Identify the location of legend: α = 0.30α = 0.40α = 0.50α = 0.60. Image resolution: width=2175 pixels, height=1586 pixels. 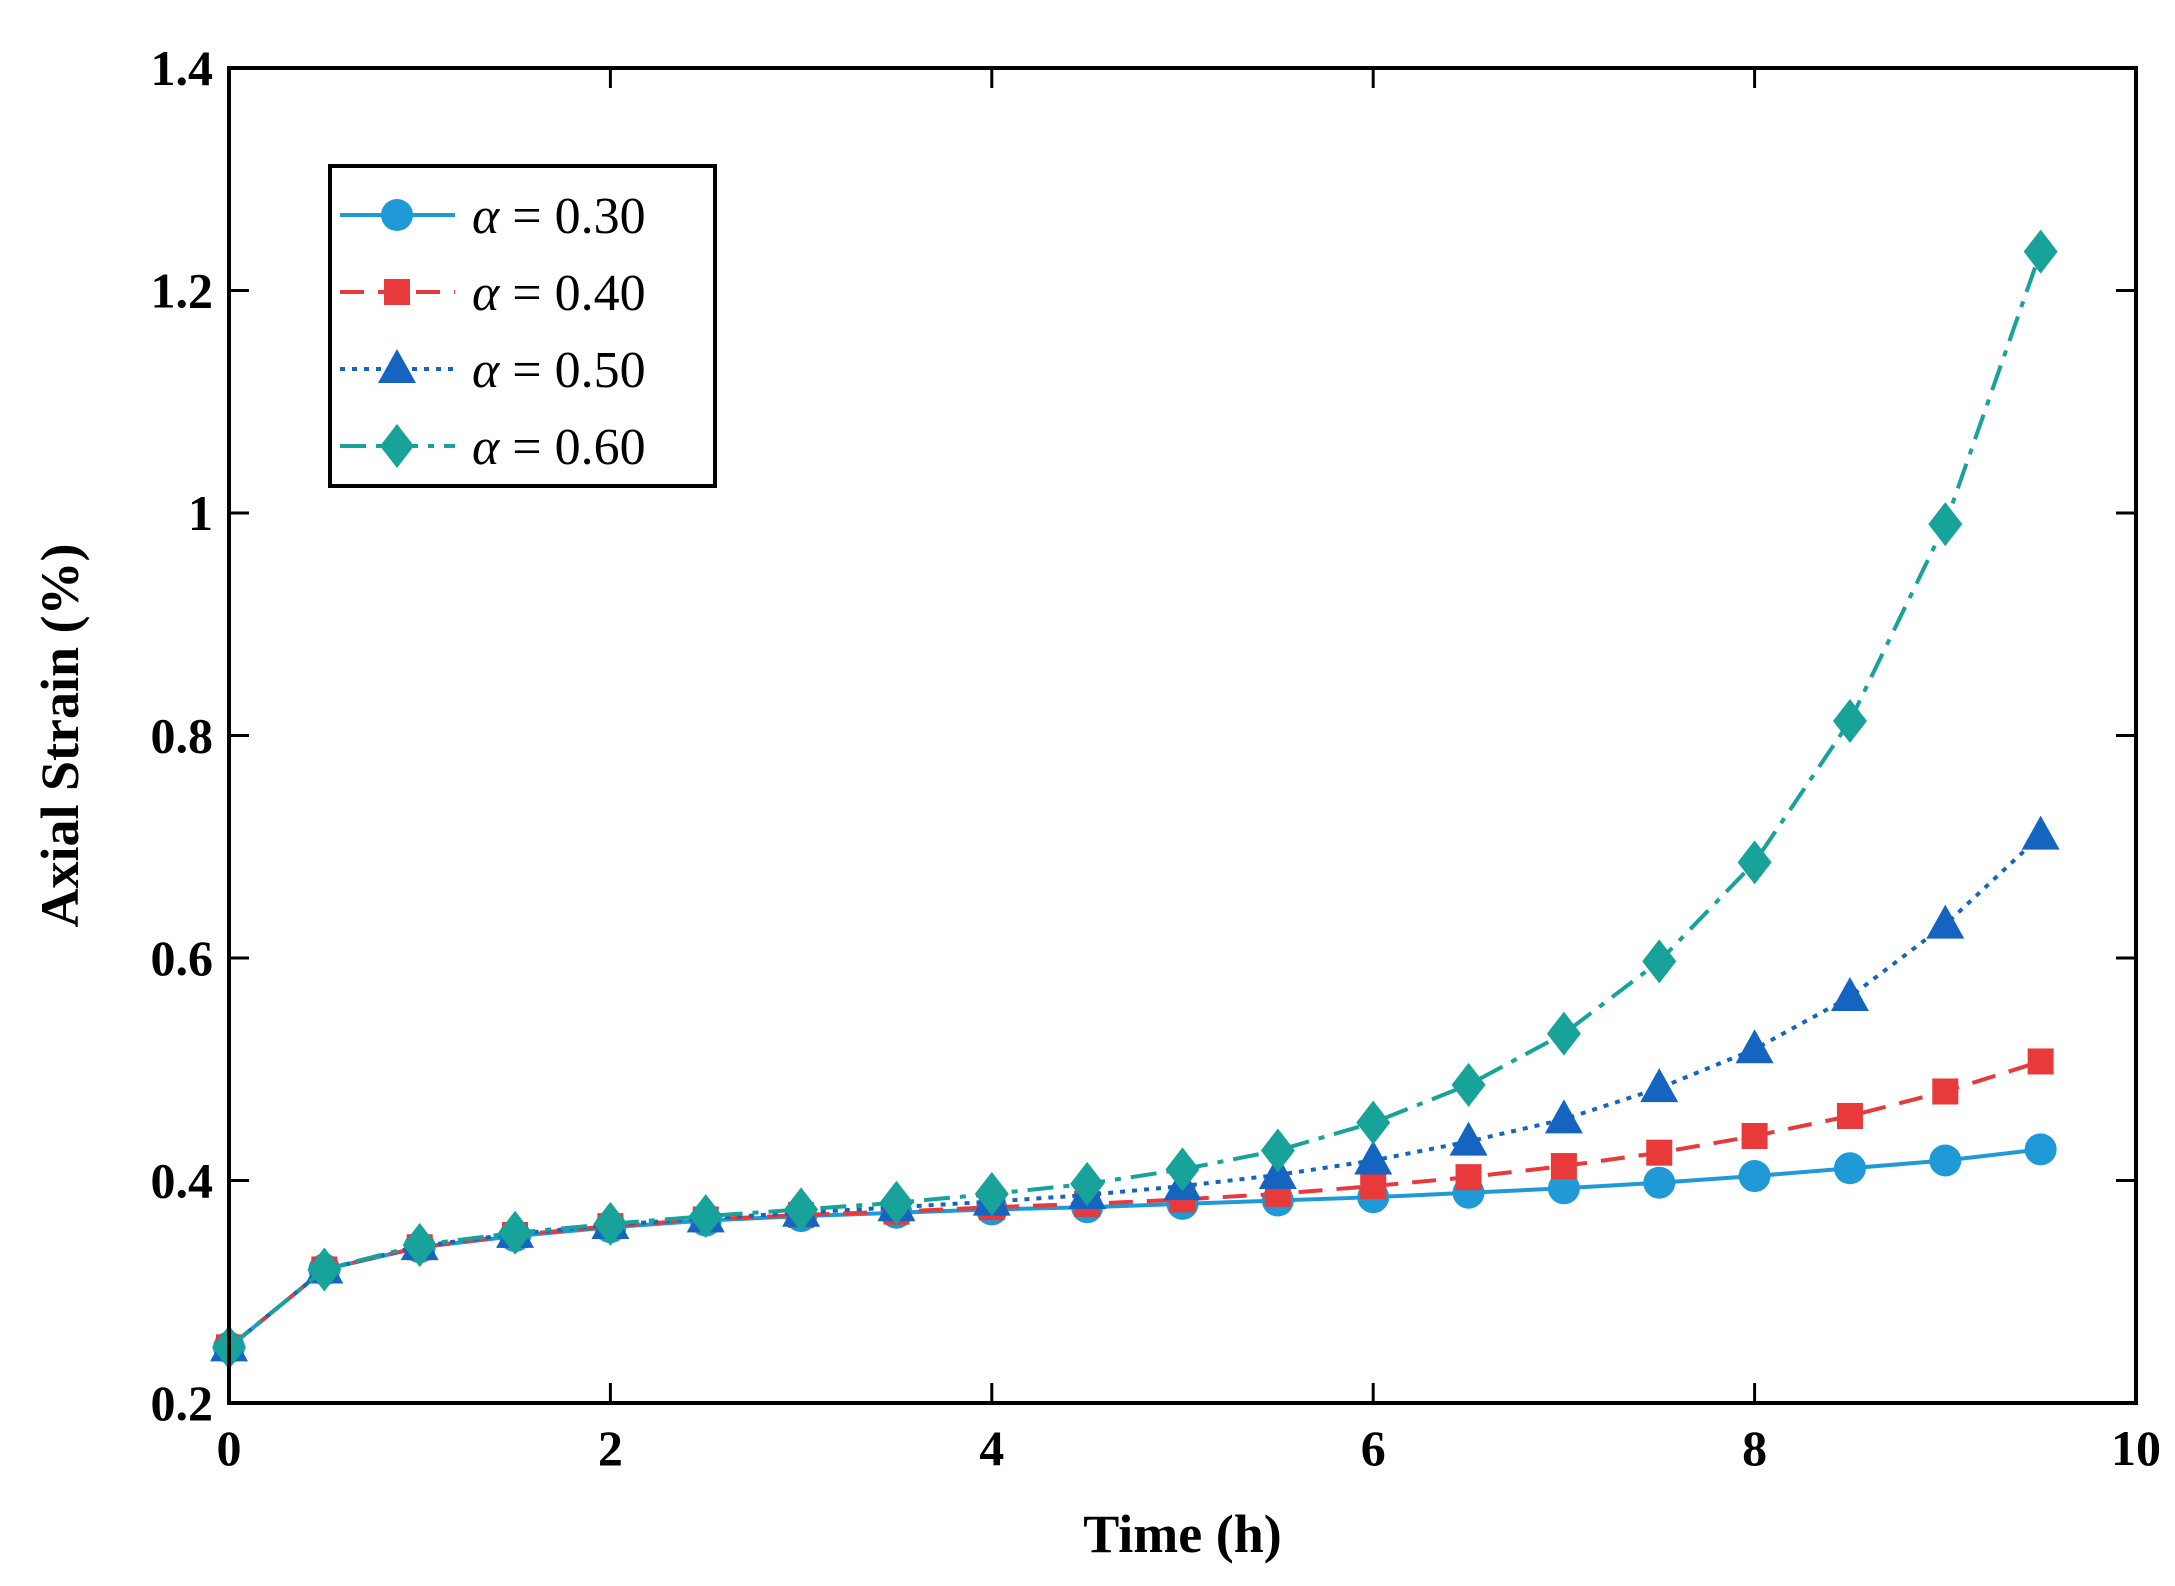
(522, 326).